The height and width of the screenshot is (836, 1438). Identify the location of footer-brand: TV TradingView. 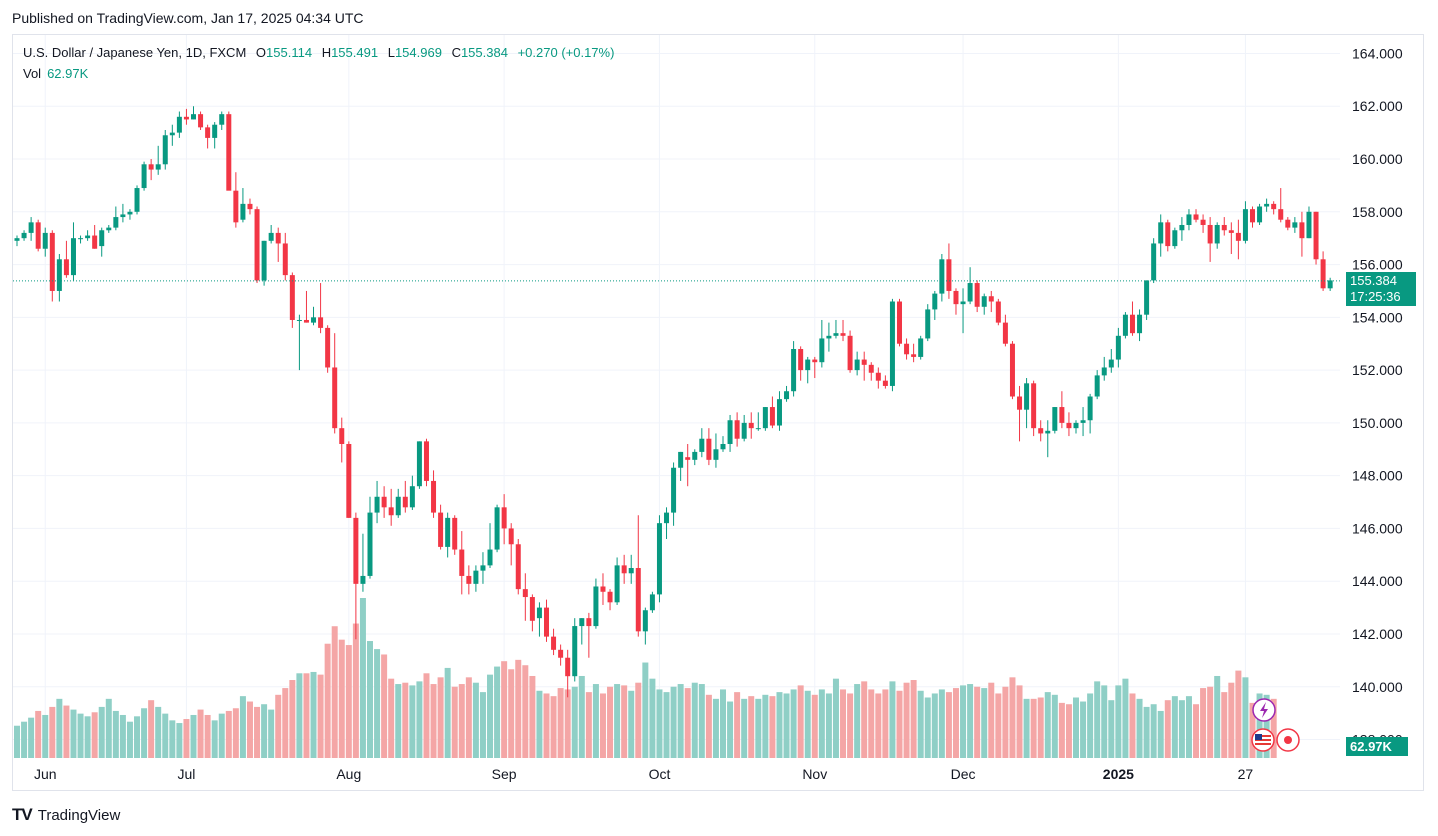
(66, 815).